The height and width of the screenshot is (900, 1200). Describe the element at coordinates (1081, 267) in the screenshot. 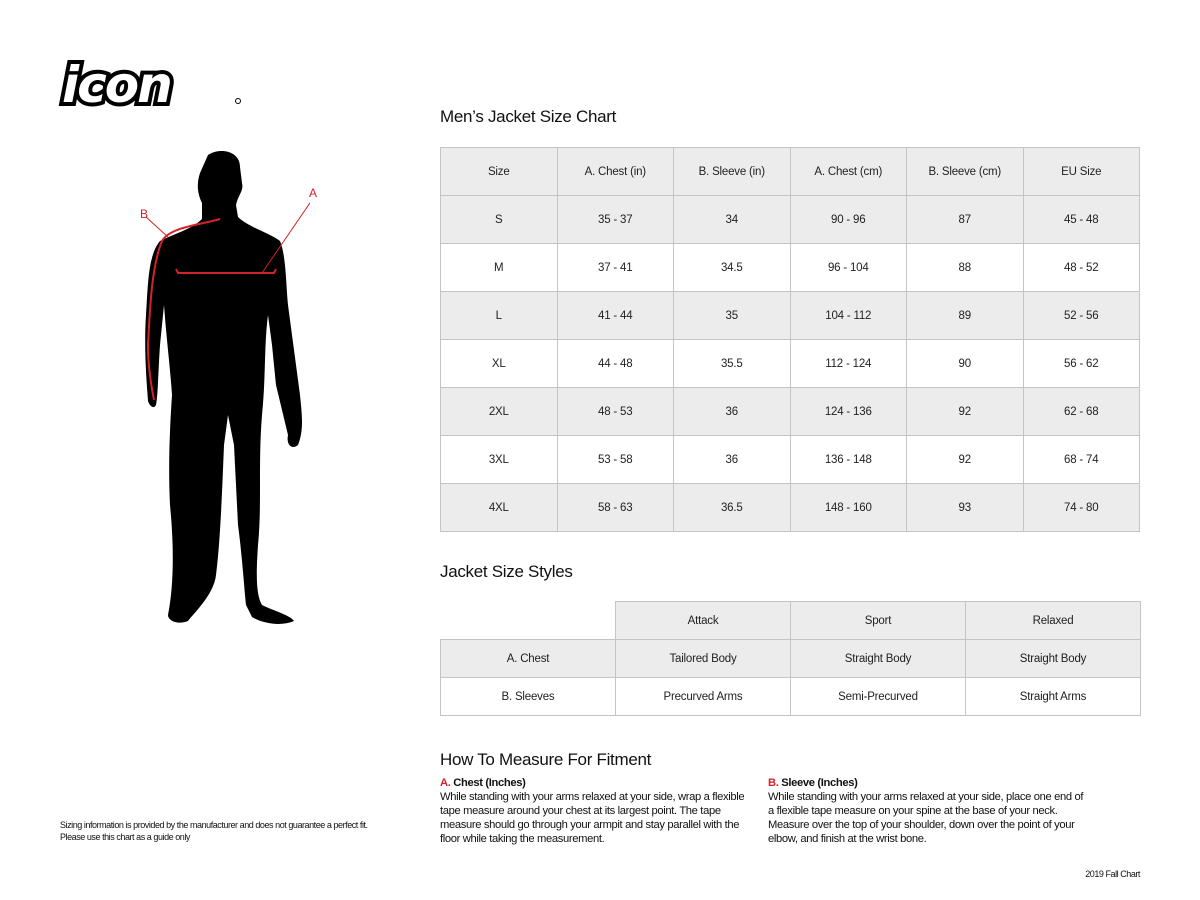

I see `table-cell: 48 - 52` at that location.